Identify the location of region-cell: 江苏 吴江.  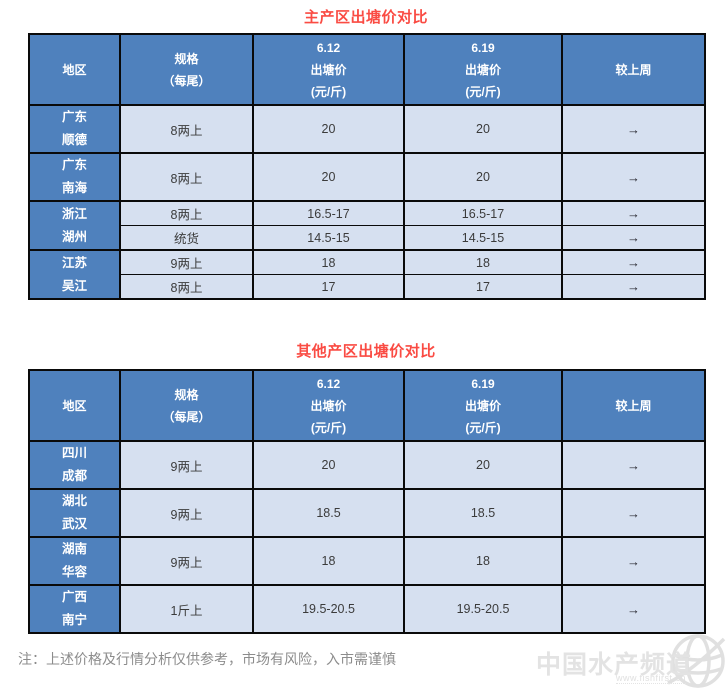
(74, 274).